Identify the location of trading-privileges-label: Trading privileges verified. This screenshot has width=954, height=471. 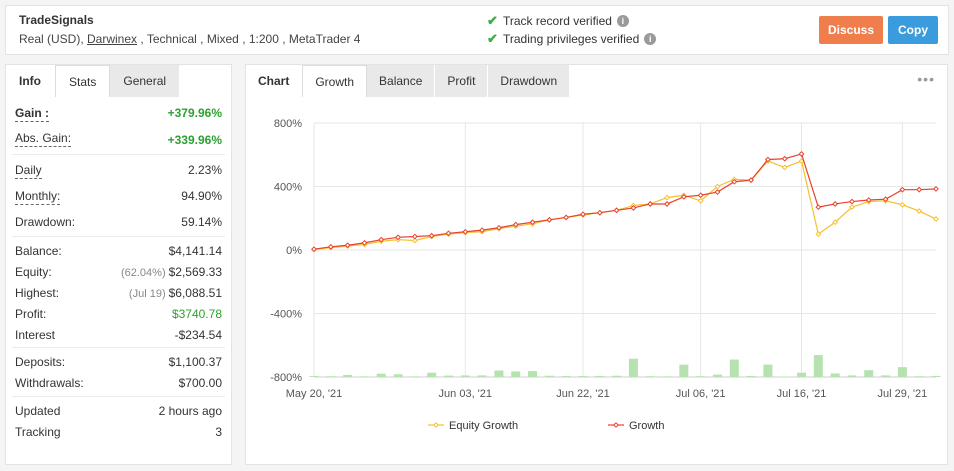
(571, 39).